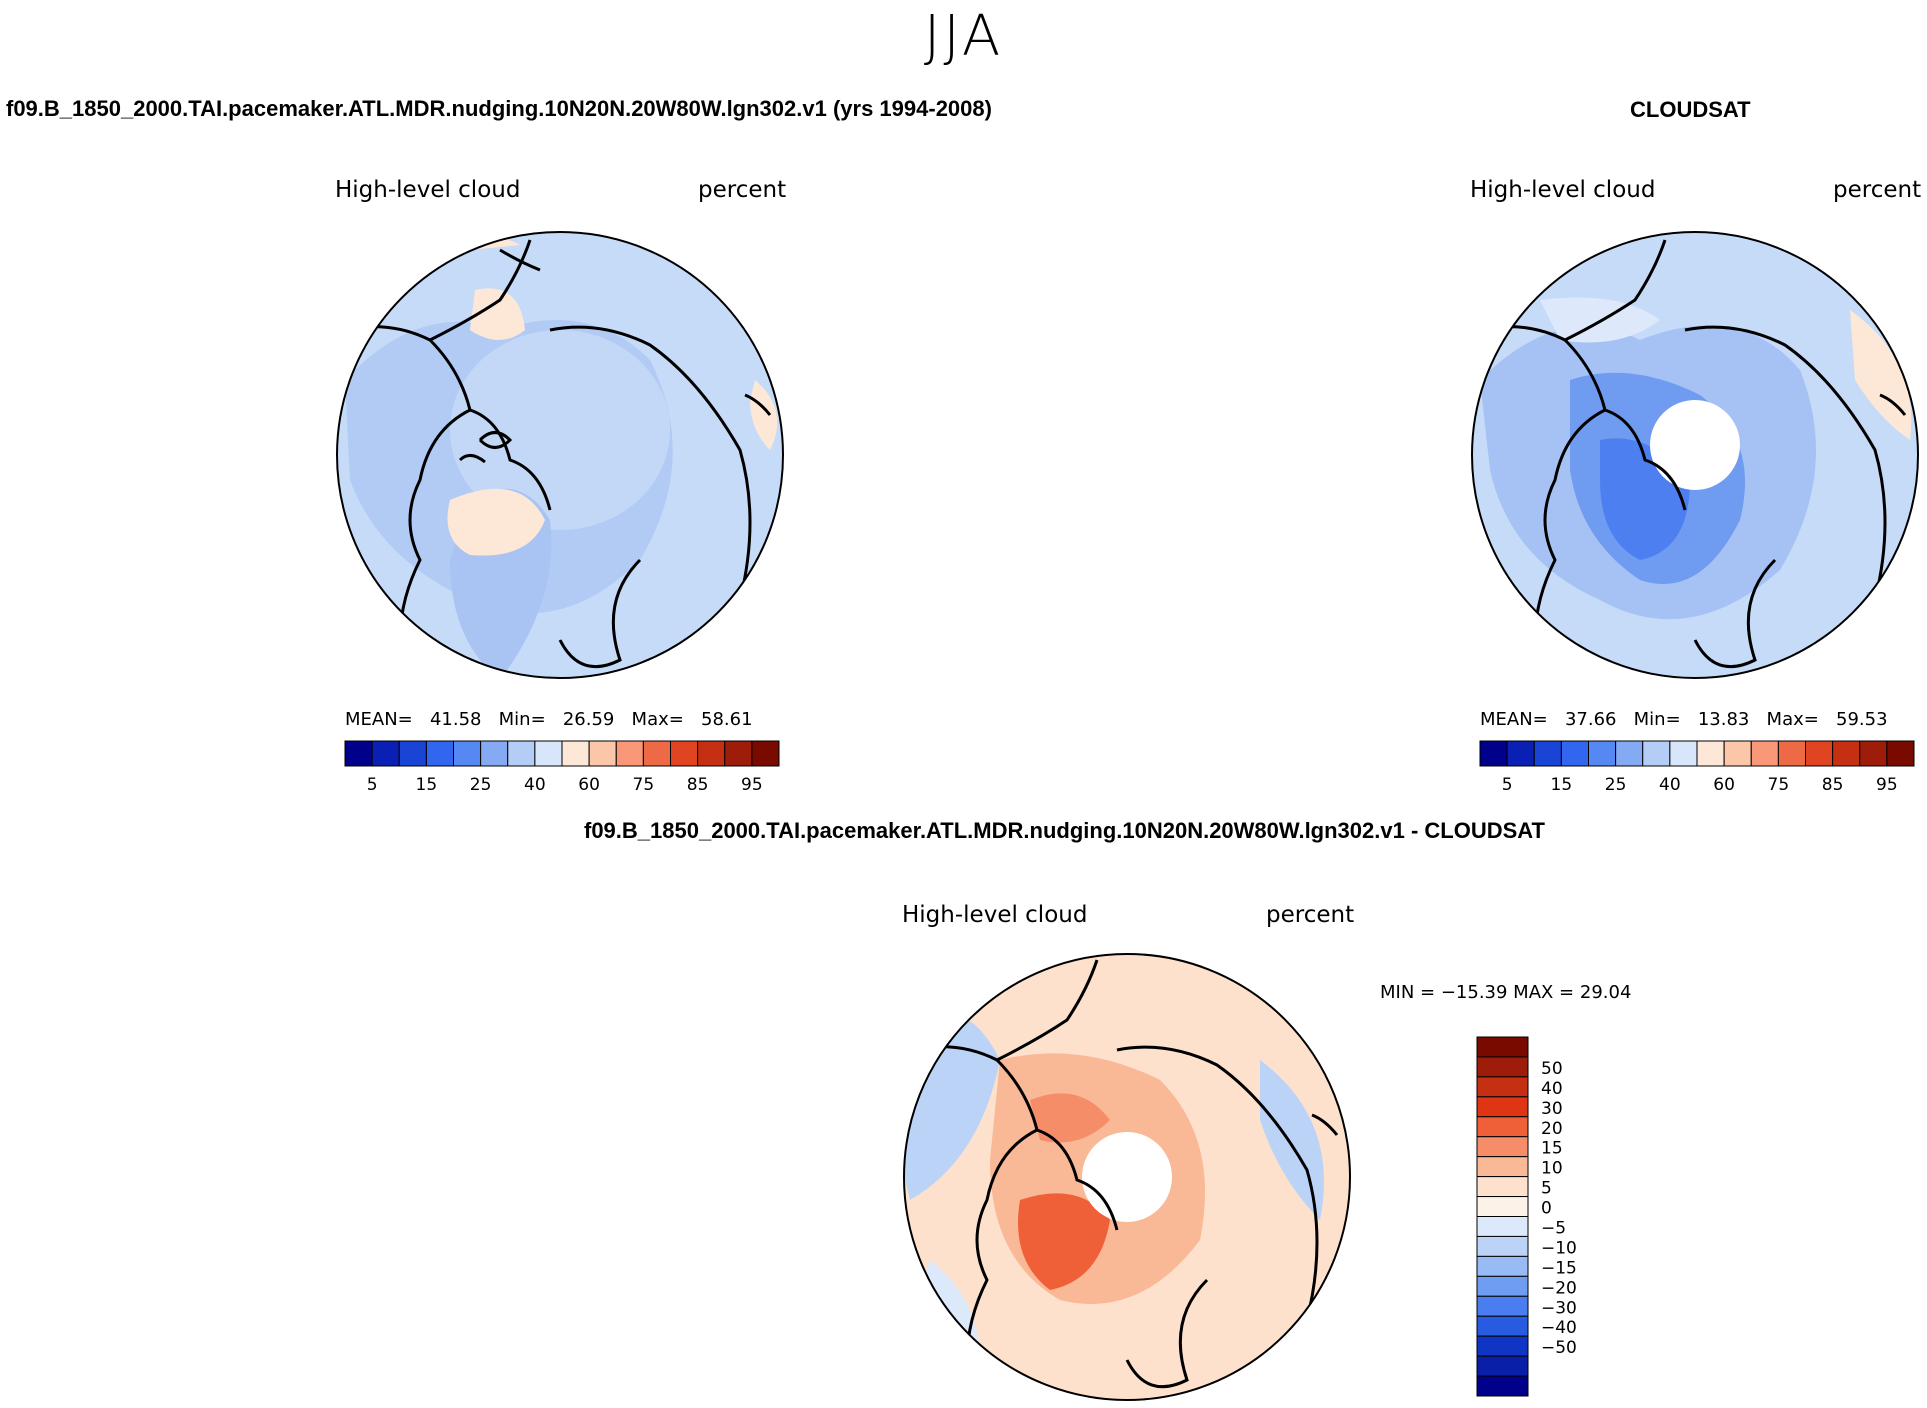 The image size is (1927, 1408). I want to click on model-colorbar-tick-label: 15, so click(427, 785).